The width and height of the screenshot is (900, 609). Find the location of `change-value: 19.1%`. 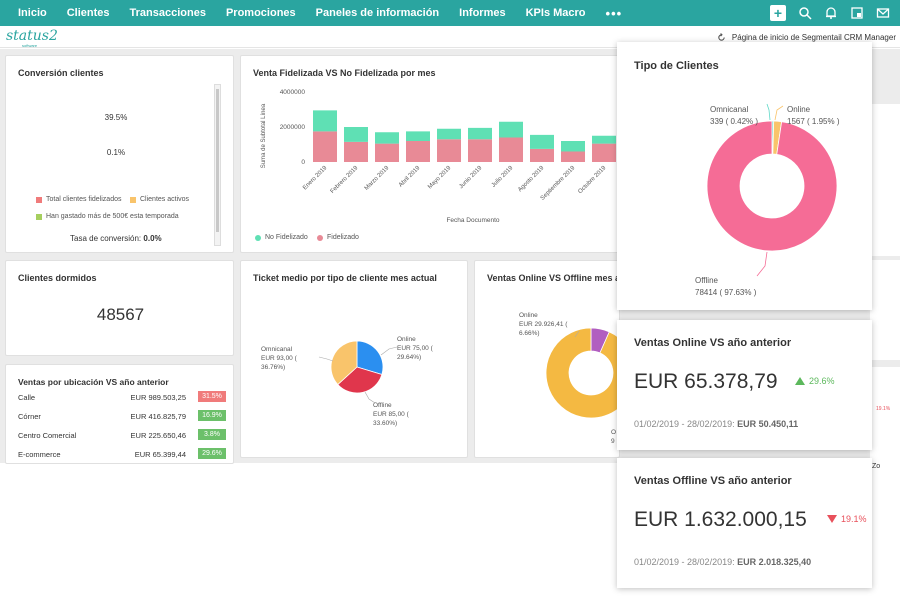

change-value: 19.1% is located at coordinates (854, 519).